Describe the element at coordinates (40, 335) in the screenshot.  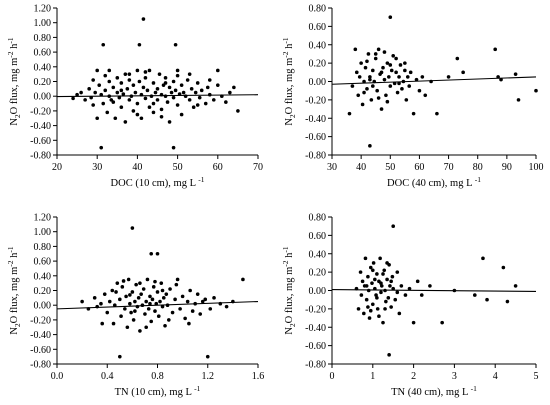
I see `y-tick-label: -0.40` at that location.